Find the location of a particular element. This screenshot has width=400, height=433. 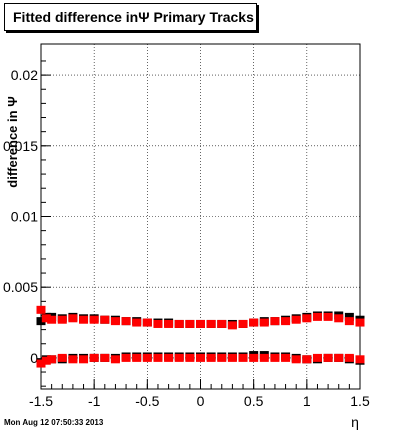

data-points is located at coordinates (200, 336).